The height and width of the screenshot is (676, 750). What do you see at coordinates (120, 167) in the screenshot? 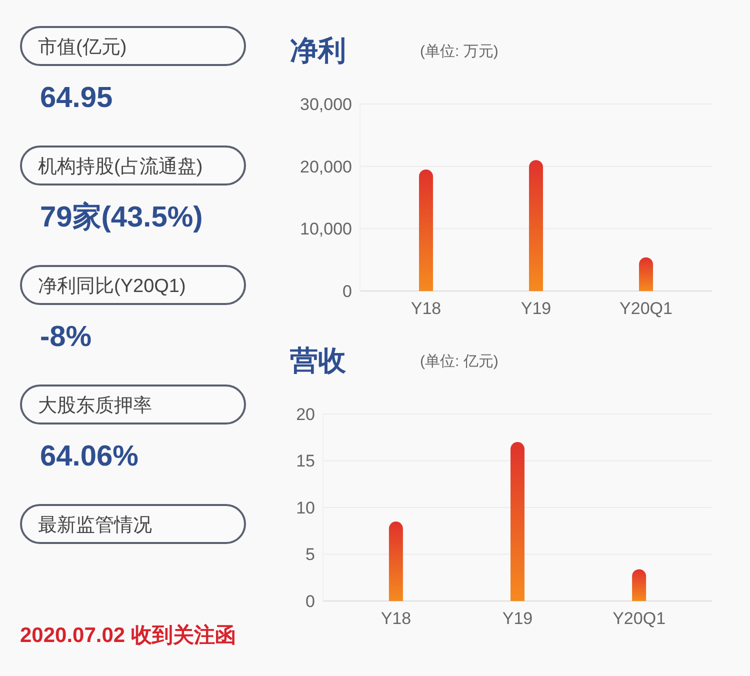
I see `category-label: 机构持股(占流通盘)` at bounding box center [120, 167].